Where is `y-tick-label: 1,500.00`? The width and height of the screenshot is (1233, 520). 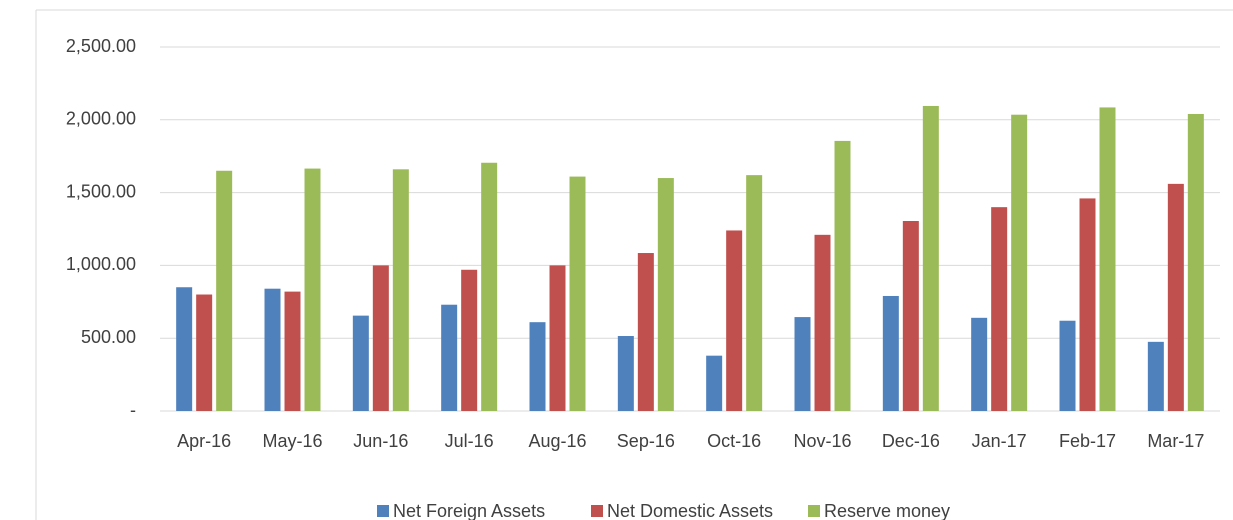
y-tick-label: 1,500.00 is located at coordinates (101, 191).